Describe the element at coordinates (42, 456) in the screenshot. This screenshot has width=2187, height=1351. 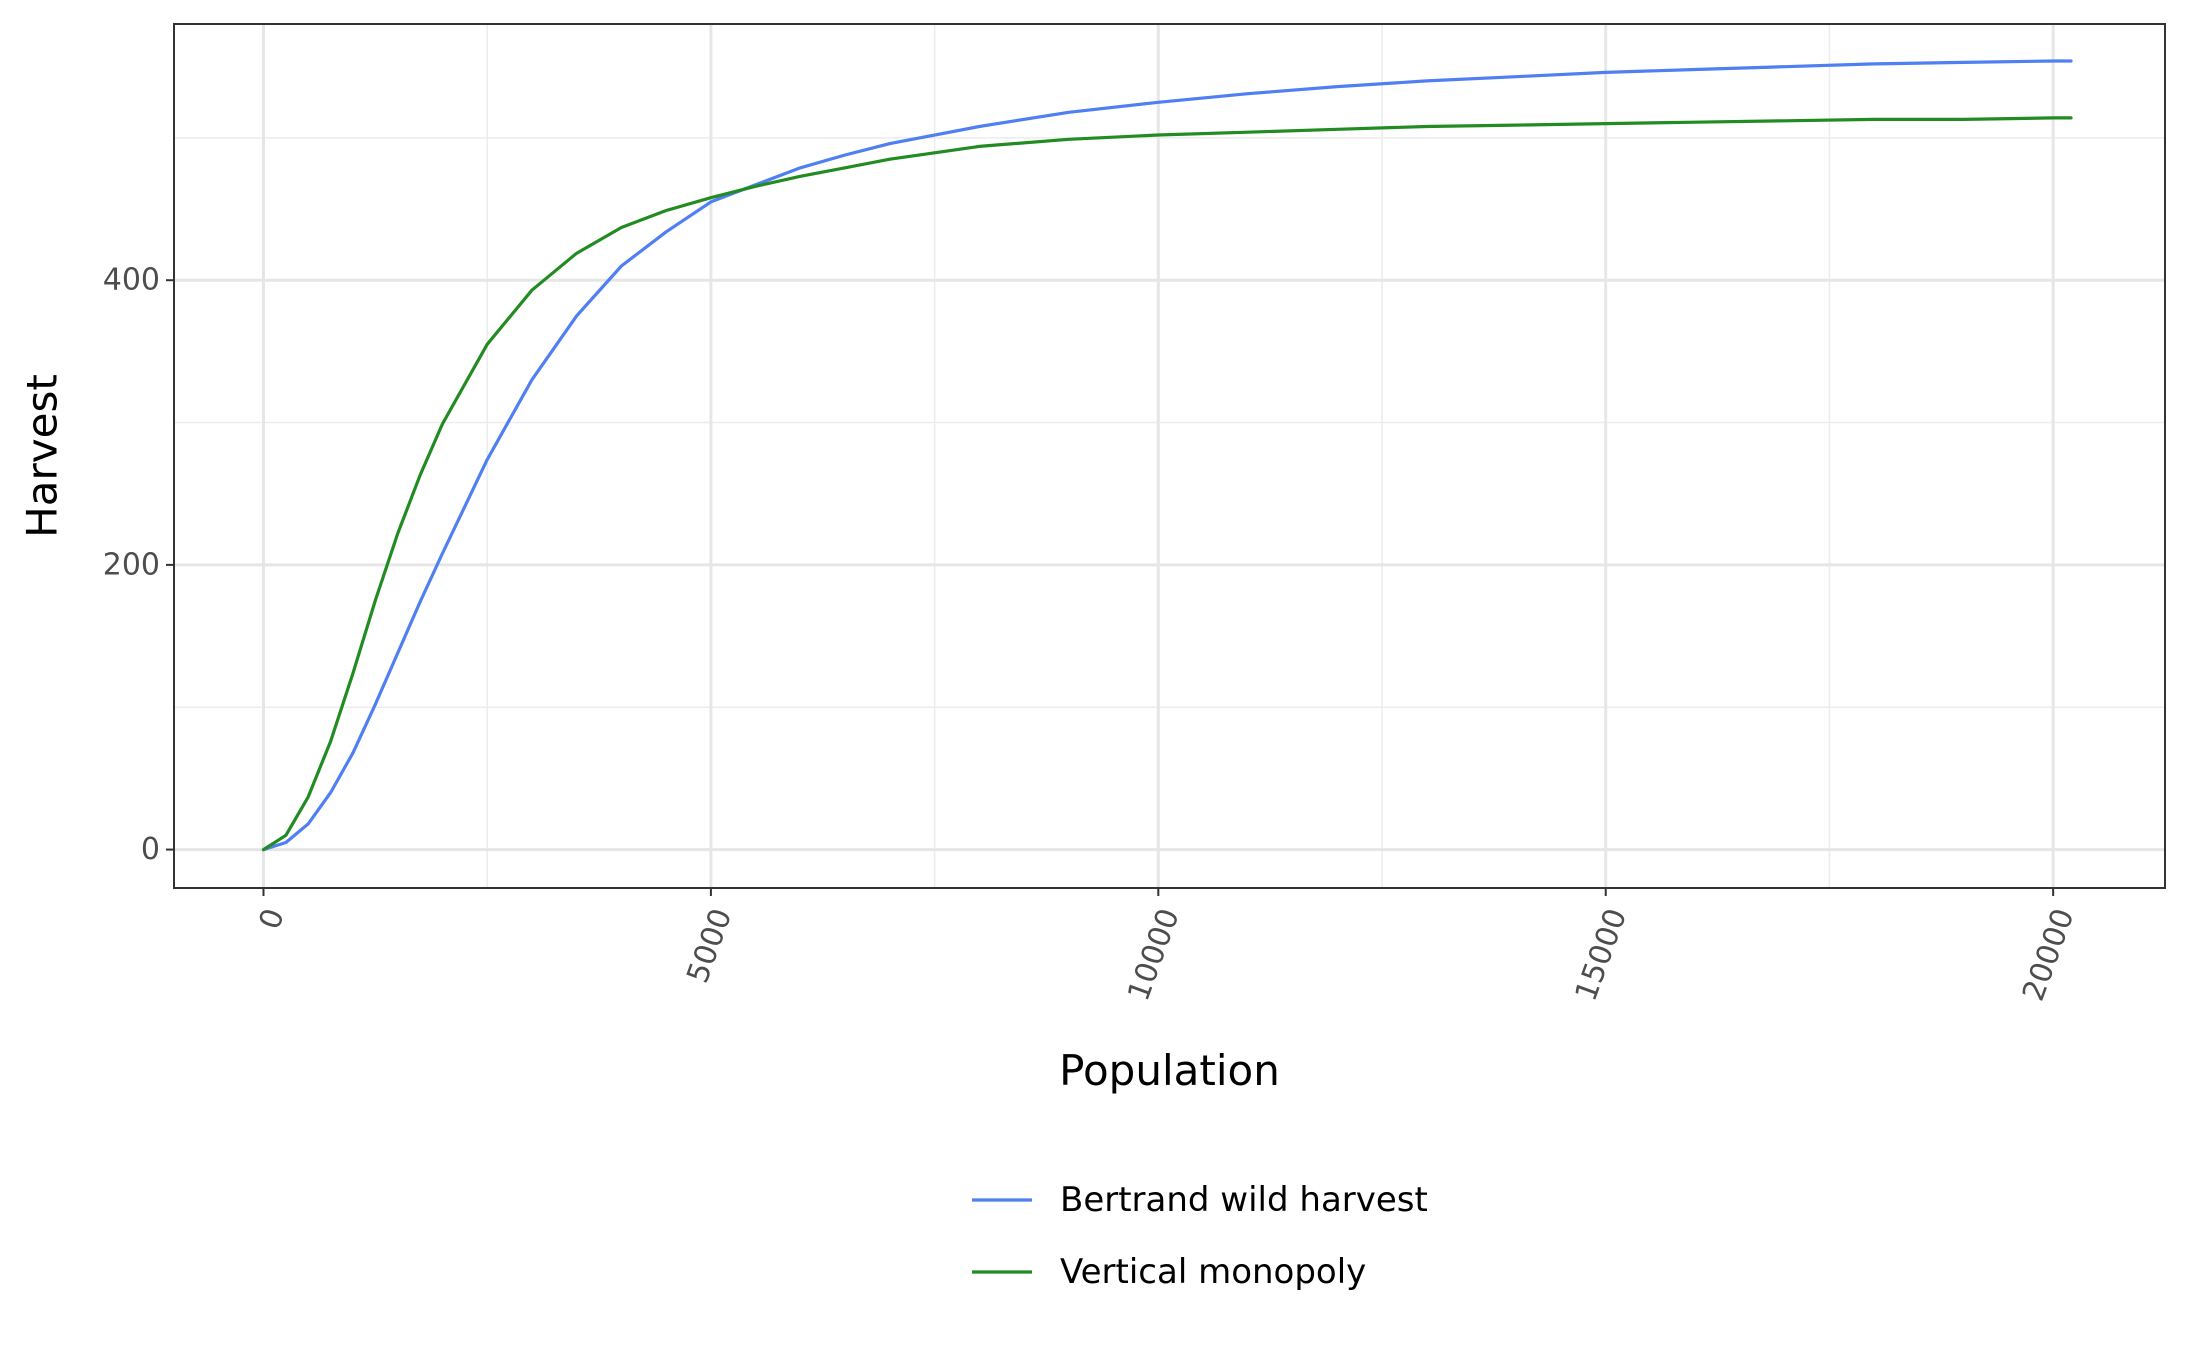
I see `y-axis-title: Harvest` at that location.